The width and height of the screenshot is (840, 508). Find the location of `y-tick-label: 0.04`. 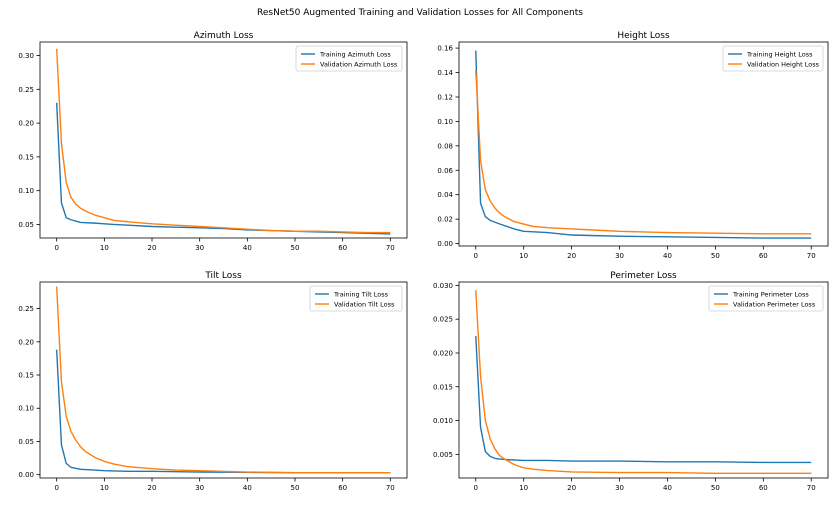

y-tick-label: 0.04 is located at coordinates (445, 195).